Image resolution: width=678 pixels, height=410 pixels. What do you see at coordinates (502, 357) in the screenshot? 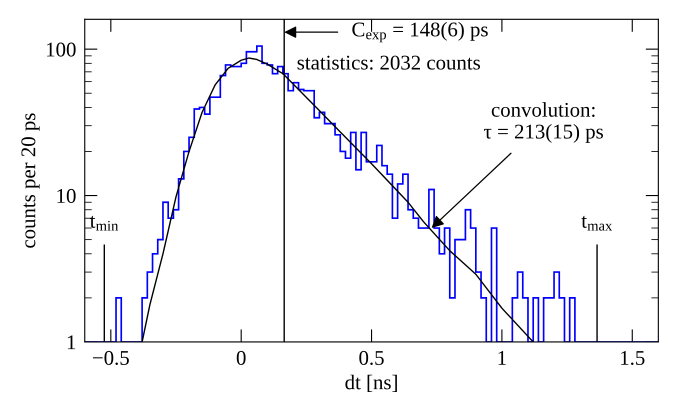
I see `x-tick-label: 1` at bounding box center [502, 357].